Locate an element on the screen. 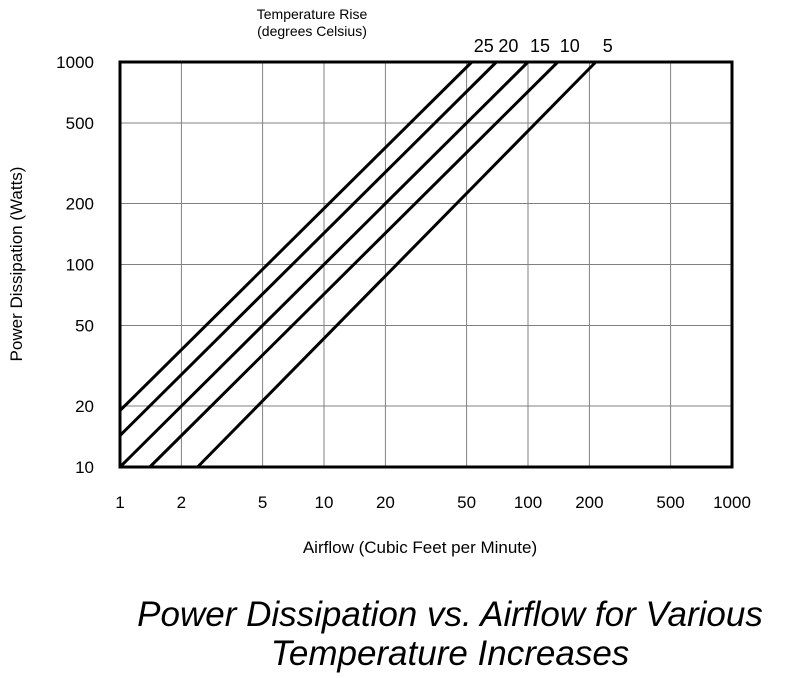 This screenshot has height=678, width=800. caption-line2: Temperature Increases is located at coordinates (450, 653).